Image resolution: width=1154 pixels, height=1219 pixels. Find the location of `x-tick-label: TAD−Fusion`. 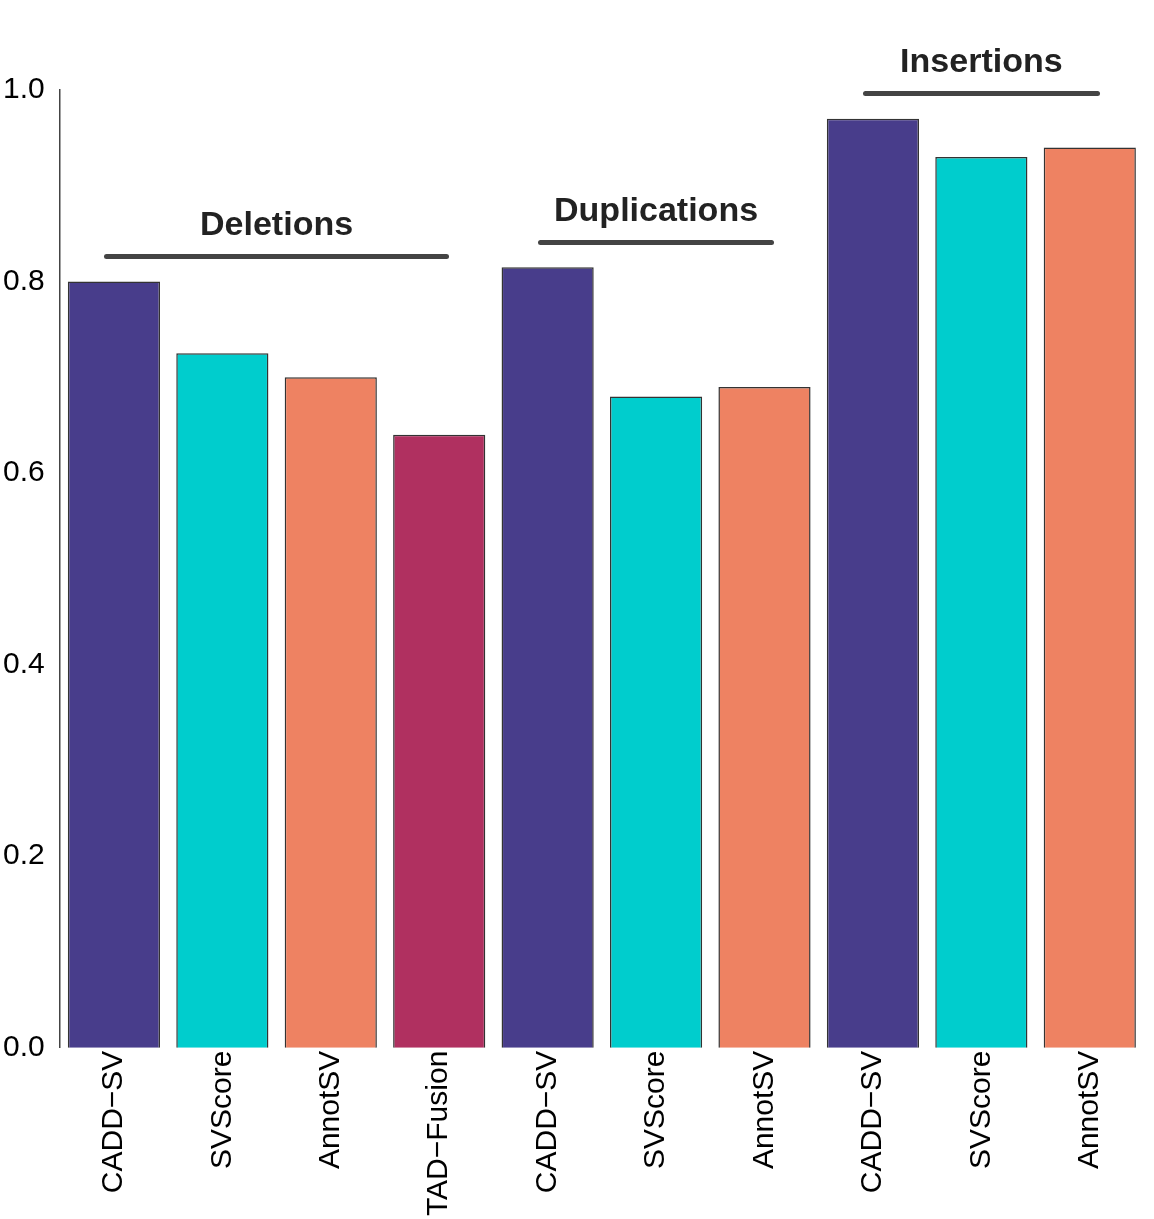

x-tick-label: TAD−Fusion is located at coordinates (437, 1133).